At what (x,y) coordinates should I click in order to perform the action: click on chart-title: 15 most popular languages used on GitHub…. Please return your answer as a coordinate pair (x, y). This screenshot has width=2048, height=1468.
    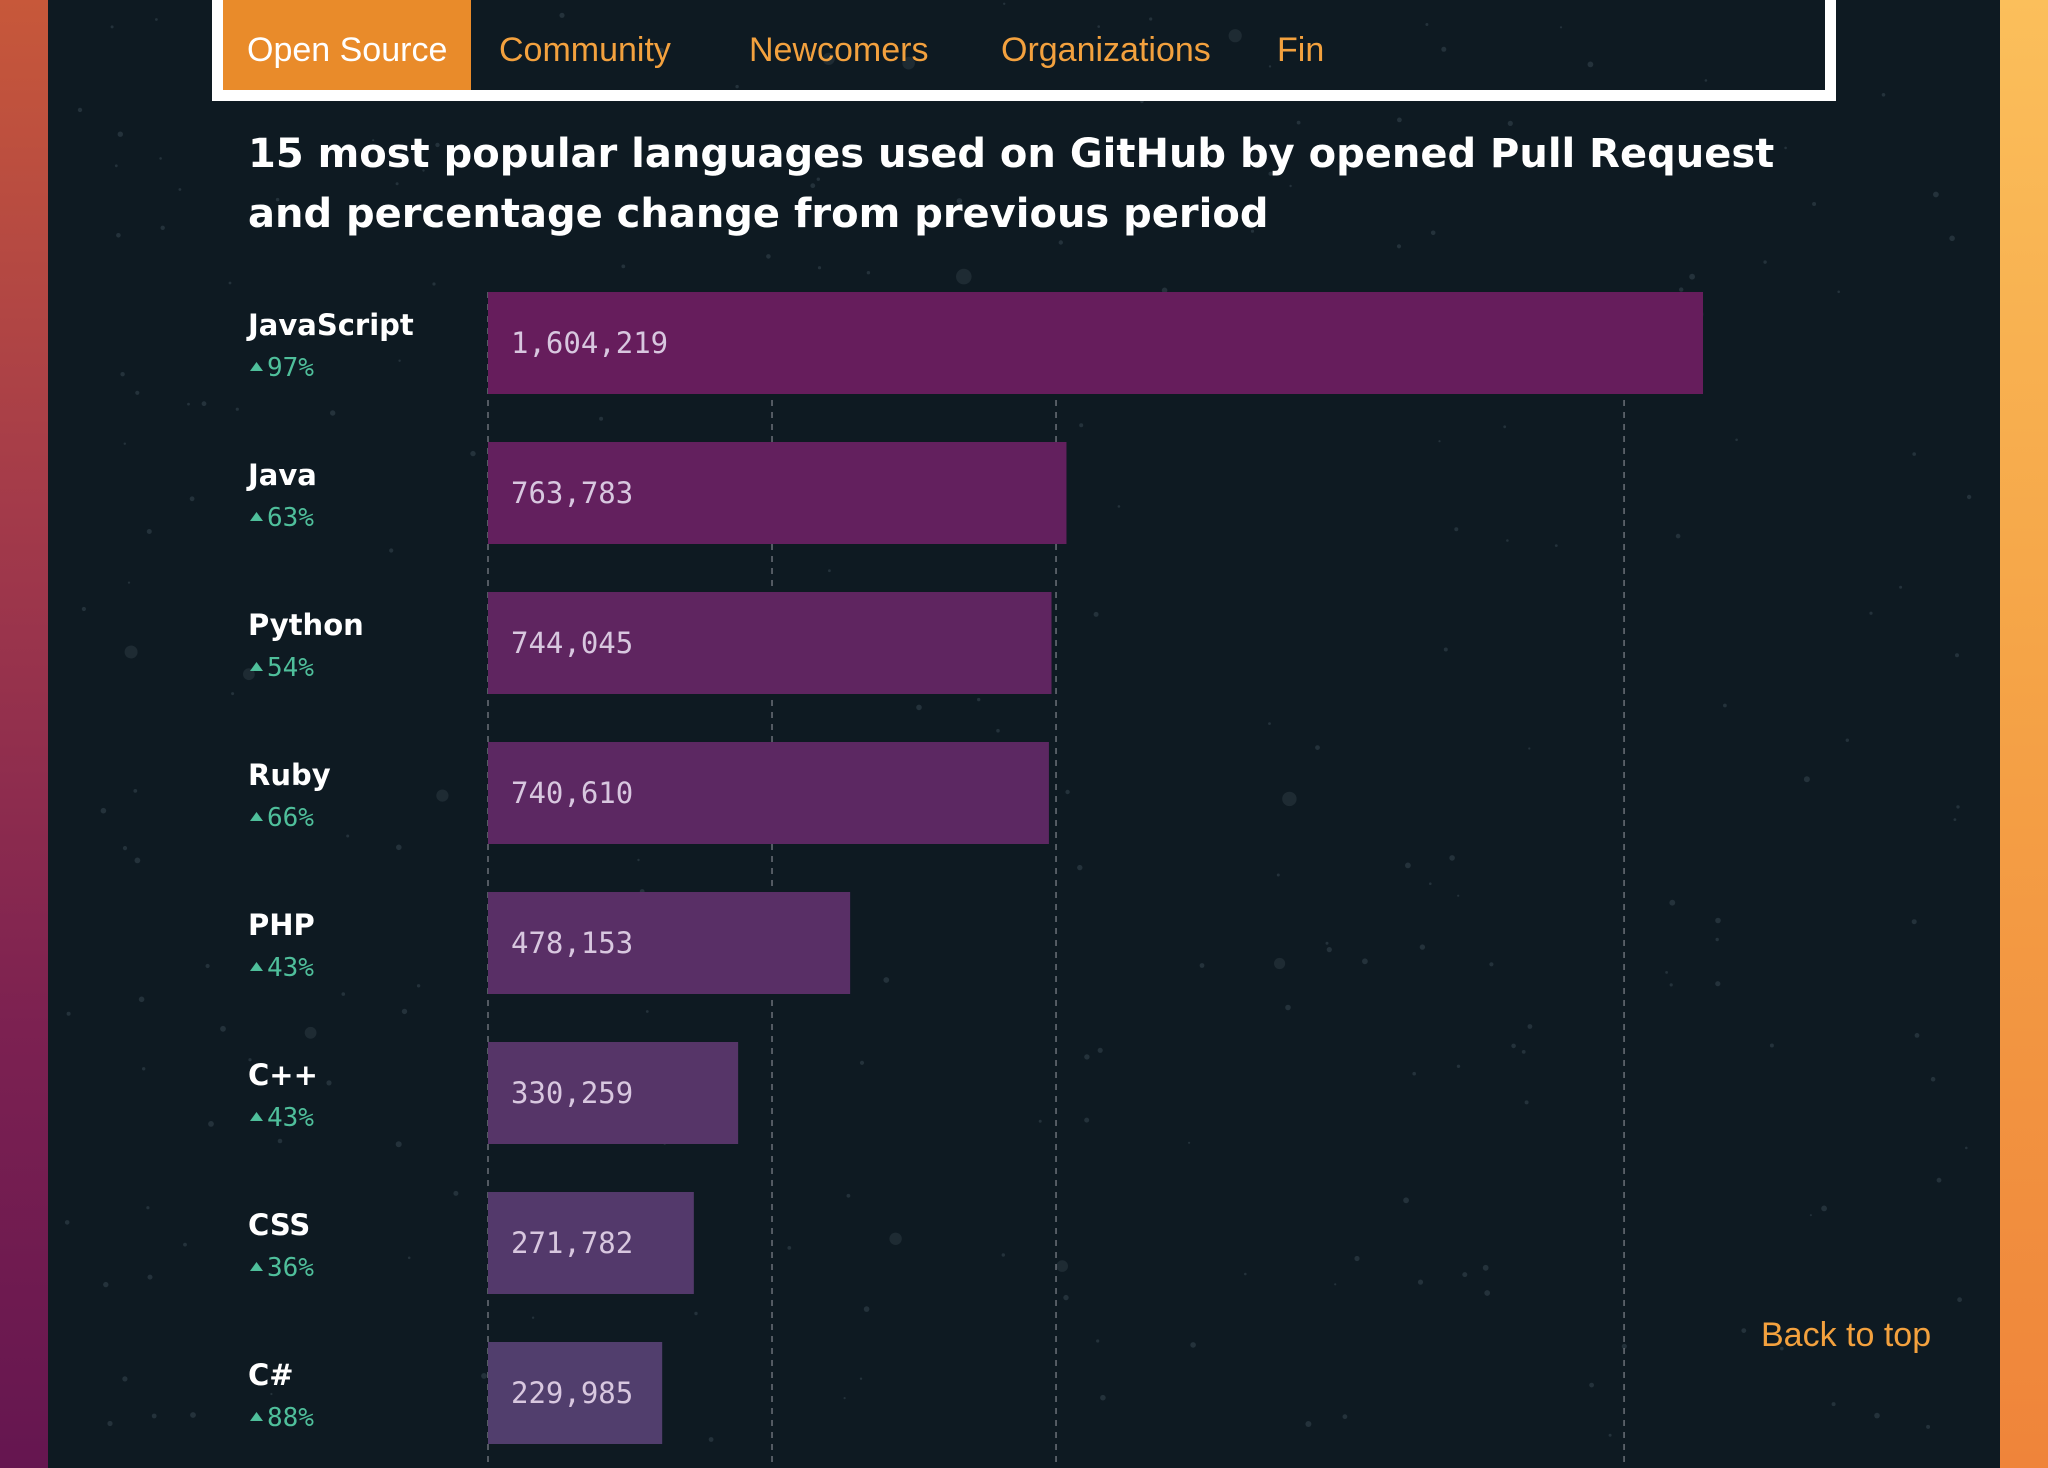
    Looking at the image, I should click on (1011, 184).